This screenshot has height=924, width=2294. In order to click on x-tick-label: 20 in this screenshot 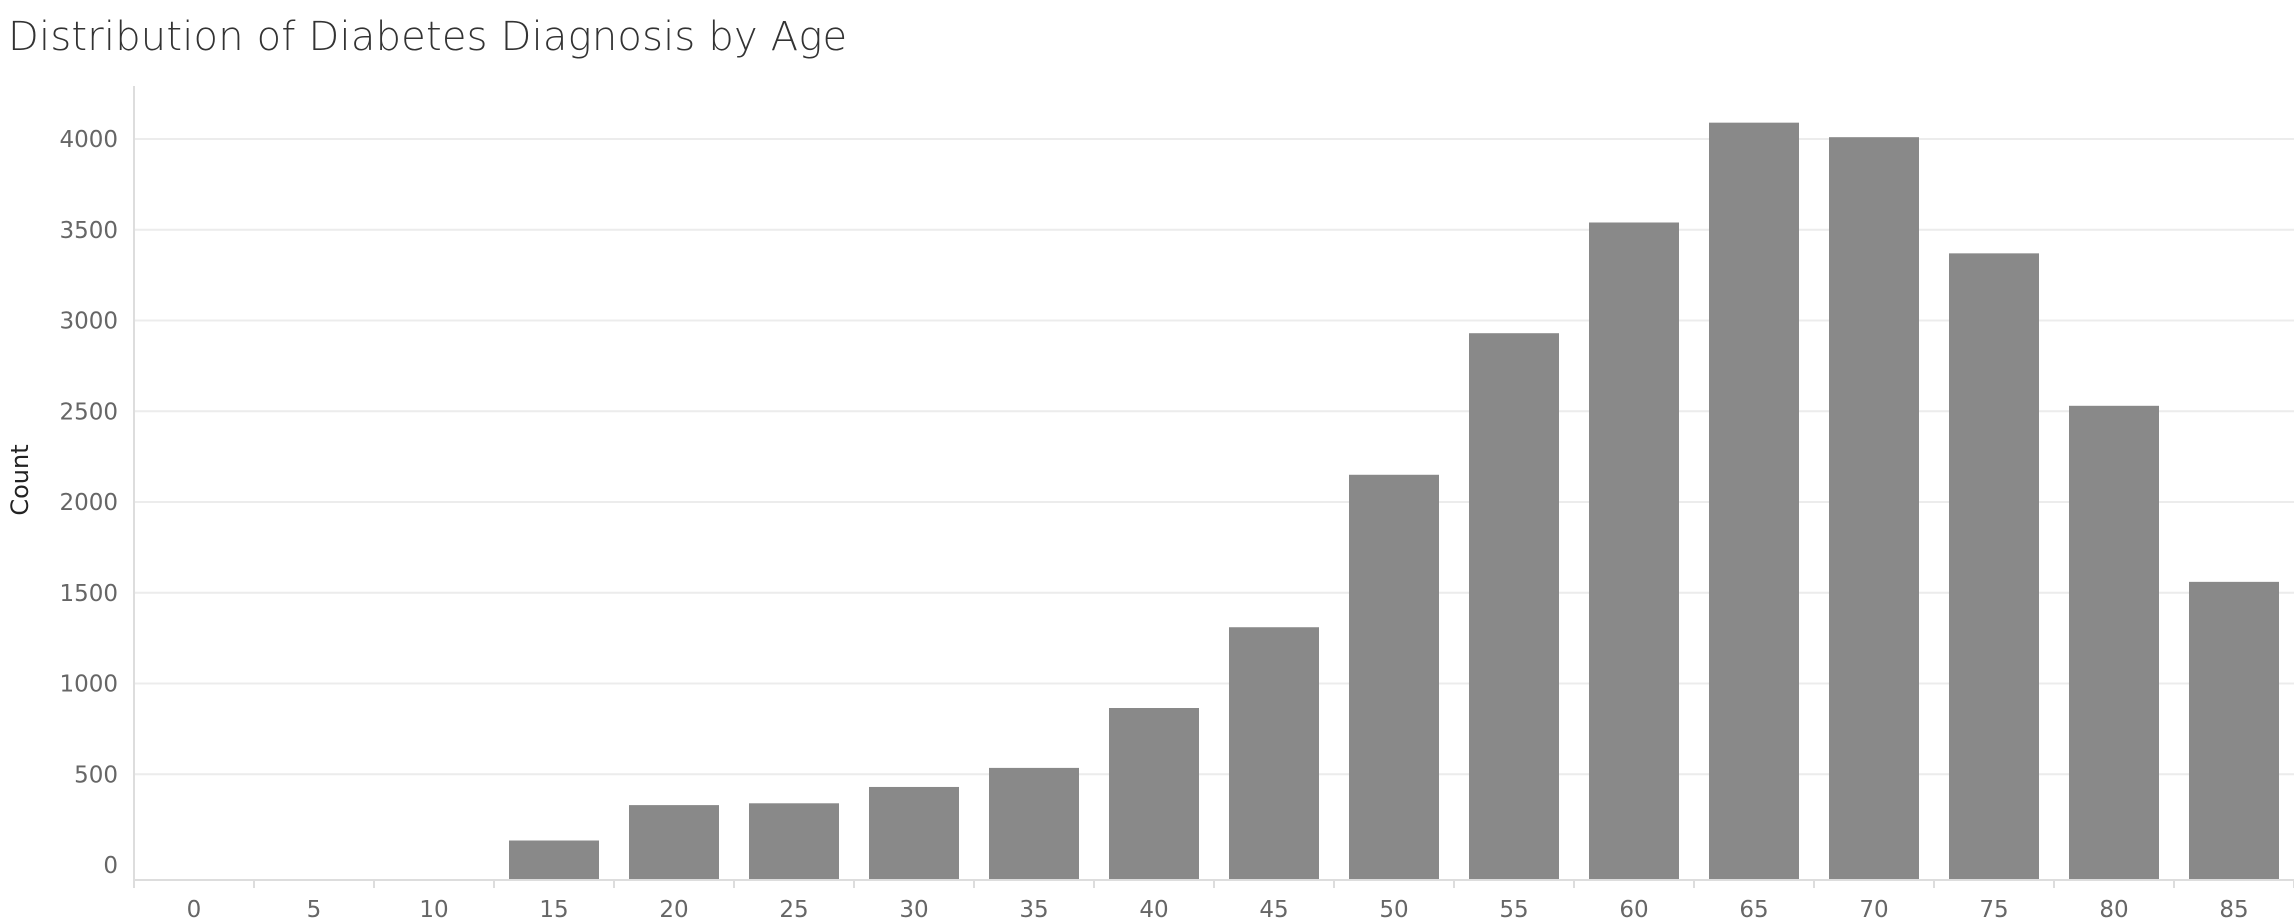, I will do `click(673, 910)`.